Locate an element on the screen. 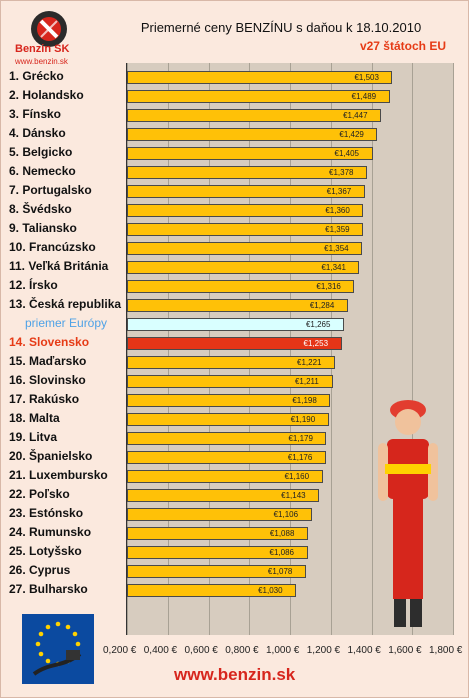 The image size is (469, 698). x-tick-label: 1,200 € is located at coordinates (323, 650).